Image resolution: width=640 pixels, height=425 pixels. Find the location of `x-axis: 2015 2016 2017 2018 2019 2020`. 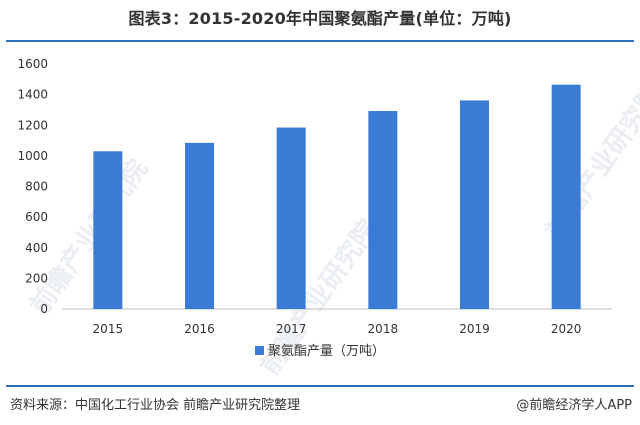

x-axis: 2015 2016 2017 2018 2019 2020 is located at coordinates (337, 329).